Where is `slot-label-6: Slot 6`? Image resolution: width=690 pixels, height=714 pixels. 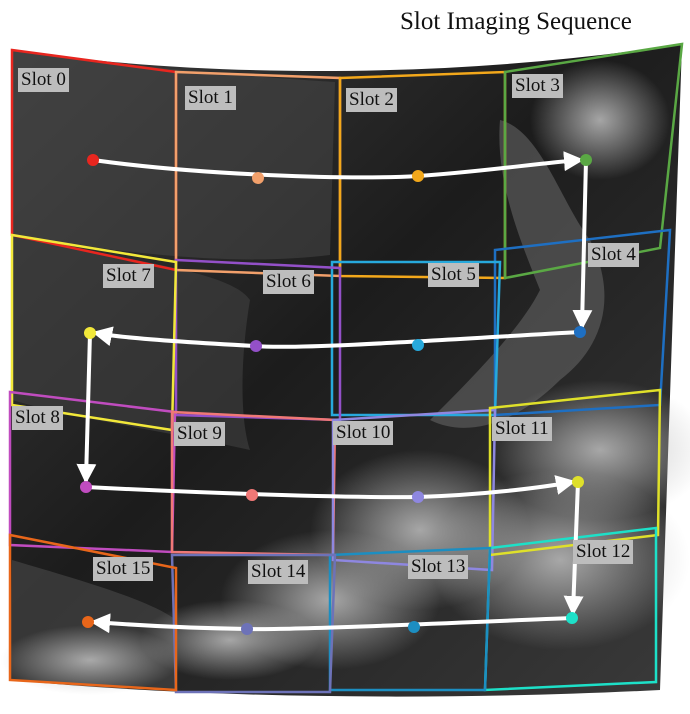 slot-label-6: Slot 6 is located at coordinates (288, 282).